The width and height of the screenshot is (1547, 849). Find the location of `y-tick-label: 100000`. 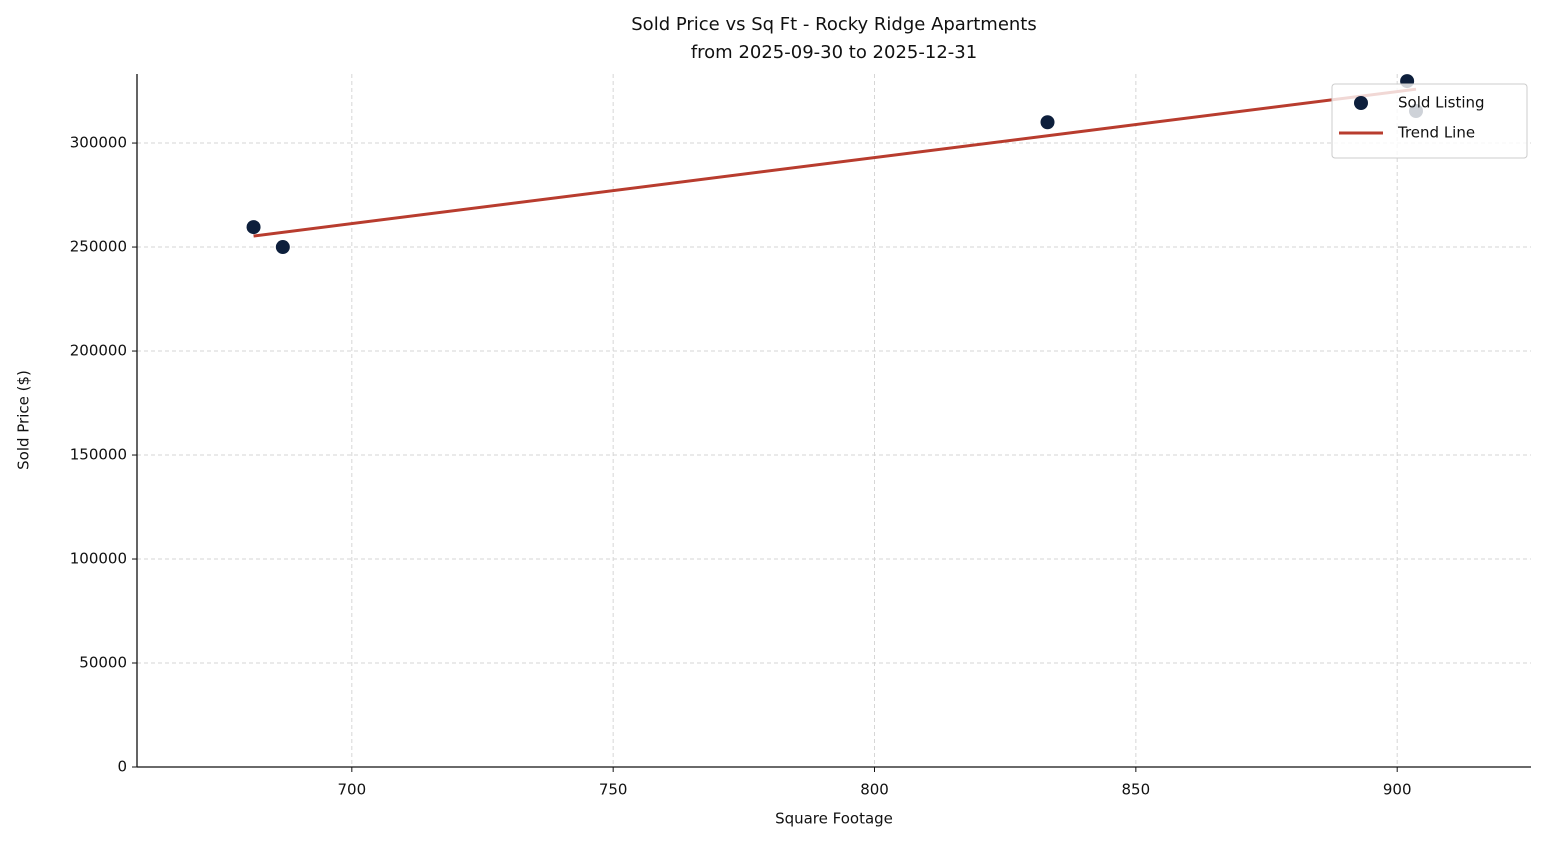

y-tick-label: 100000 is located at coordinates (98, 559).